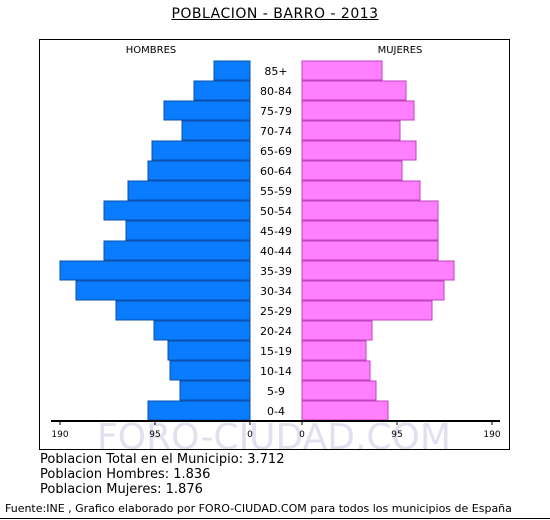 The image size is (550, 520). What do you see at coordinates (59, 435) in the screenshot?
I see `tick-label-left-0: 190` at bounding box center [59, 435].